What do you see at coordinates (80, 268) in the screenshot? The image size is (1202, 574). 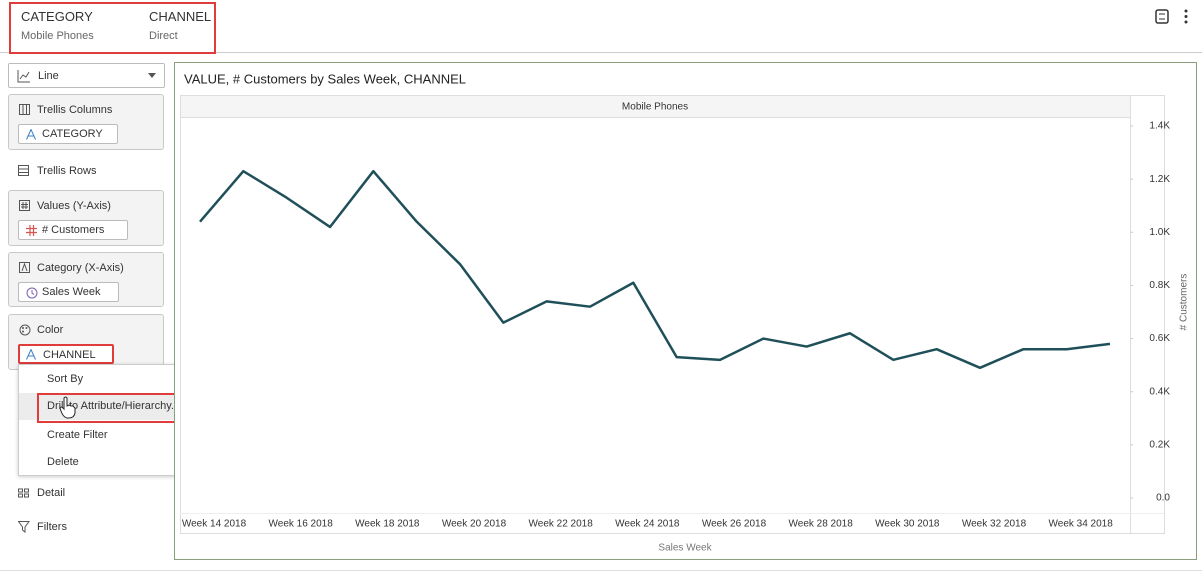 I see `zone-title: Category (X-Axis)` at bounding box center [80, 268].